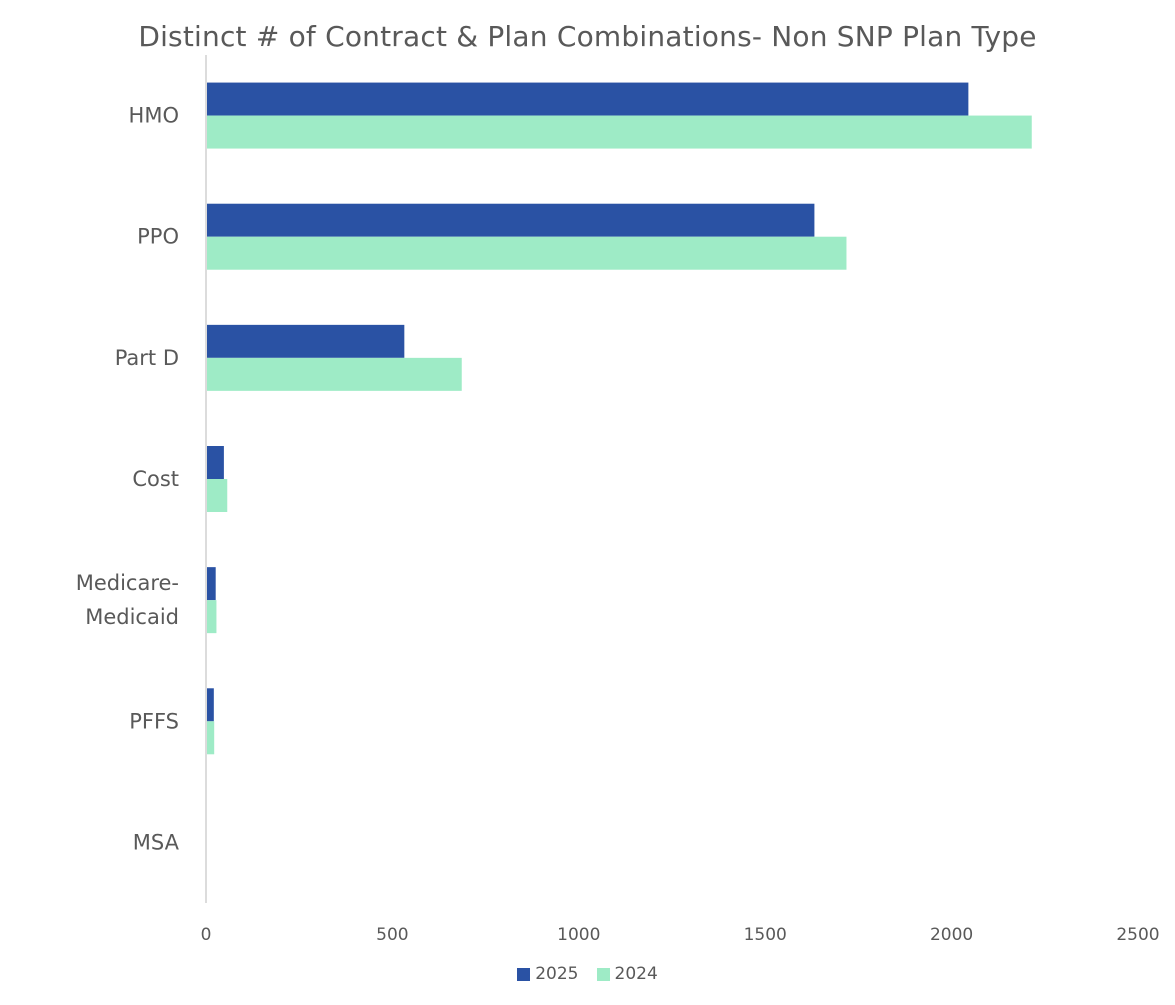 This screenshot has height=1005, width=1175. Describe the element at coordinates (524, 974) in the screenshot. I see `legend-swatch-2025` at that location.